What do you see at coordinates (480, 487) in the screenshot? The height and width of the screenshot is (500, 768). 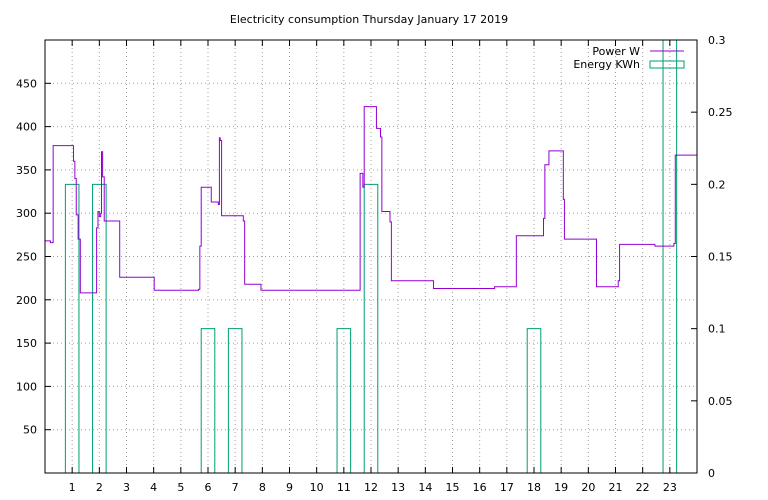 I see `x-tick-label: 16` at bounding box center [480, 487].